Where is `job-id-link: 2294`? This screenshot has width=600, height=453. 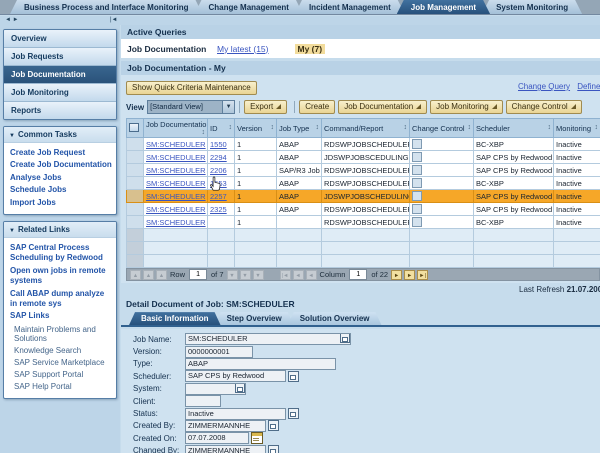 job-id-link: 2294 is located at coordinates (218, 157).